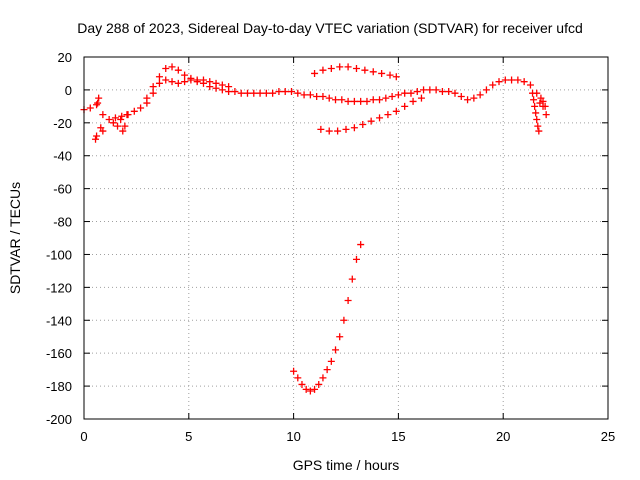 Image resolution: width=640 pixels, height=480 pixels. What do you see at coordinates (59, 419) in the screenshot?
I see `y-tick-label: -200` at bounding box center [59, 419].